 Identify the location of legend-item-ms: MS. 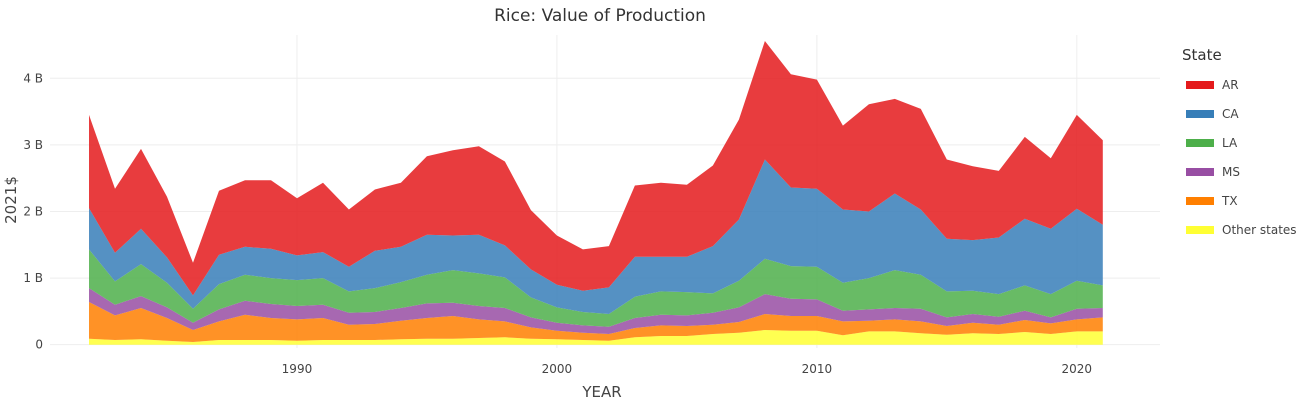
(1244, 171).